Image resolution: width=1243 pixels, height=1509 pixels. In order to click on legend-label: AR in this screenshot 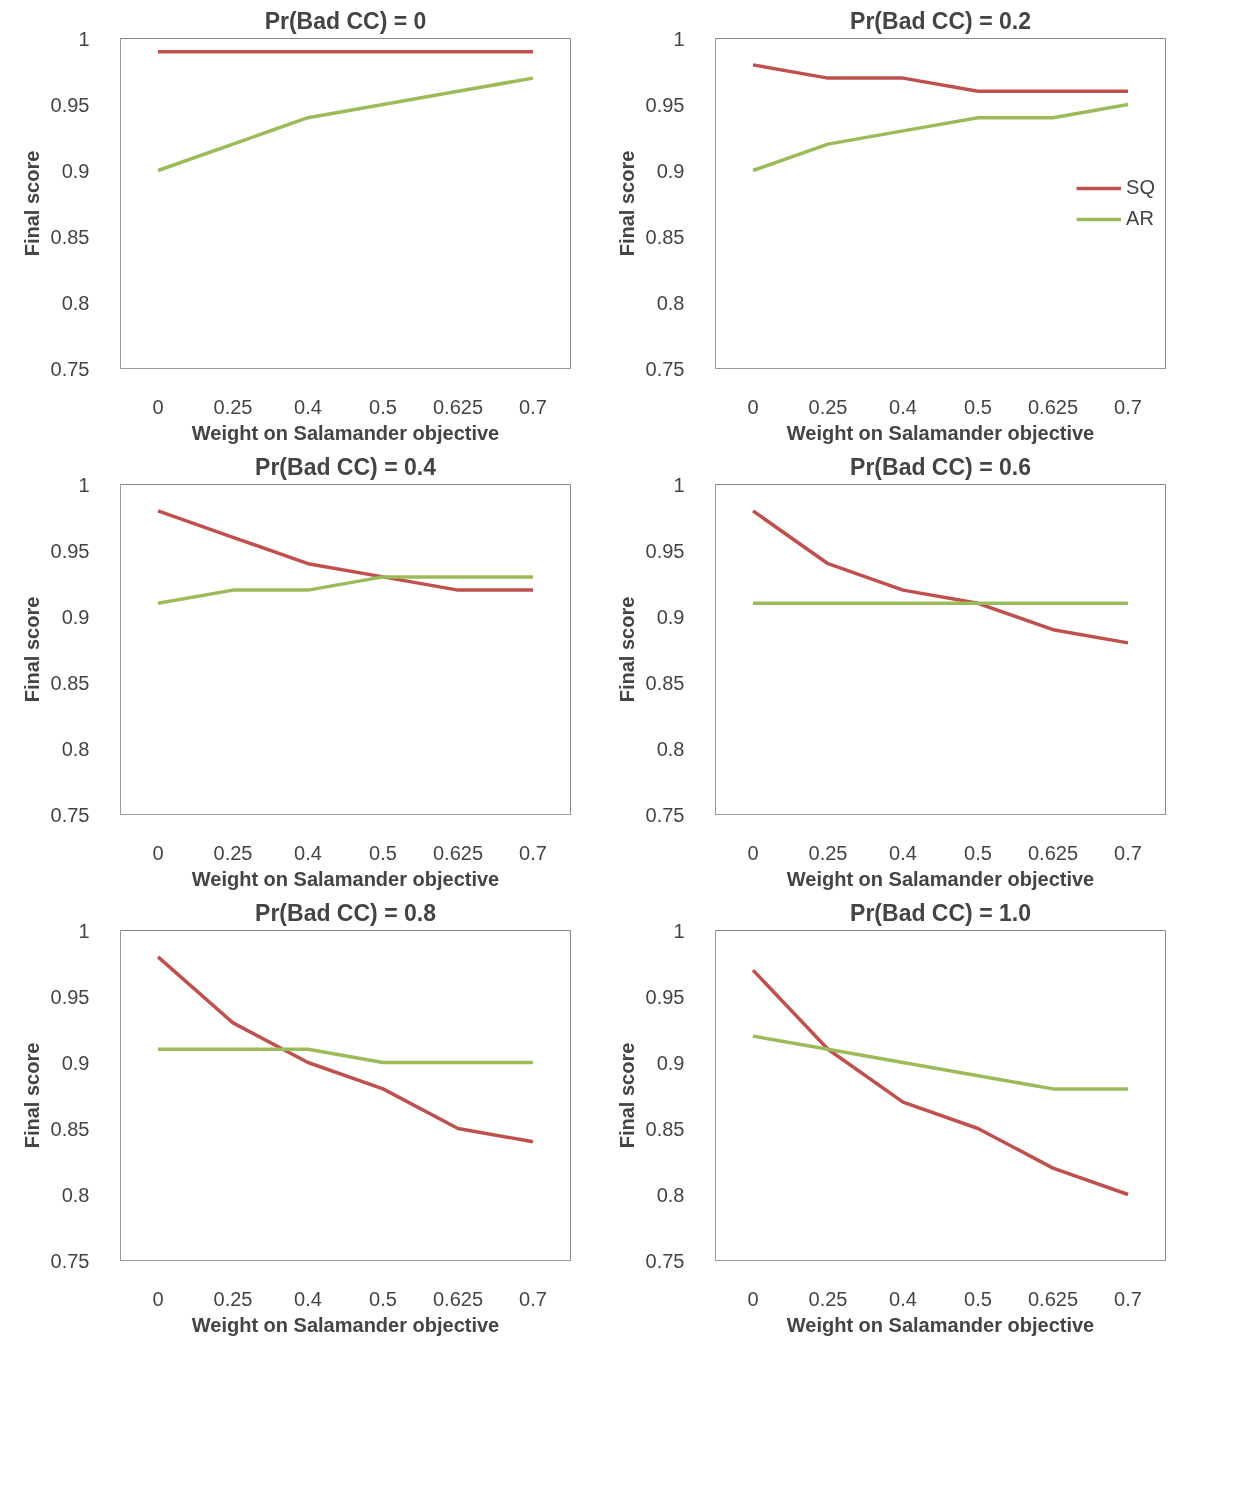, I will do `click(1140, 218)`.